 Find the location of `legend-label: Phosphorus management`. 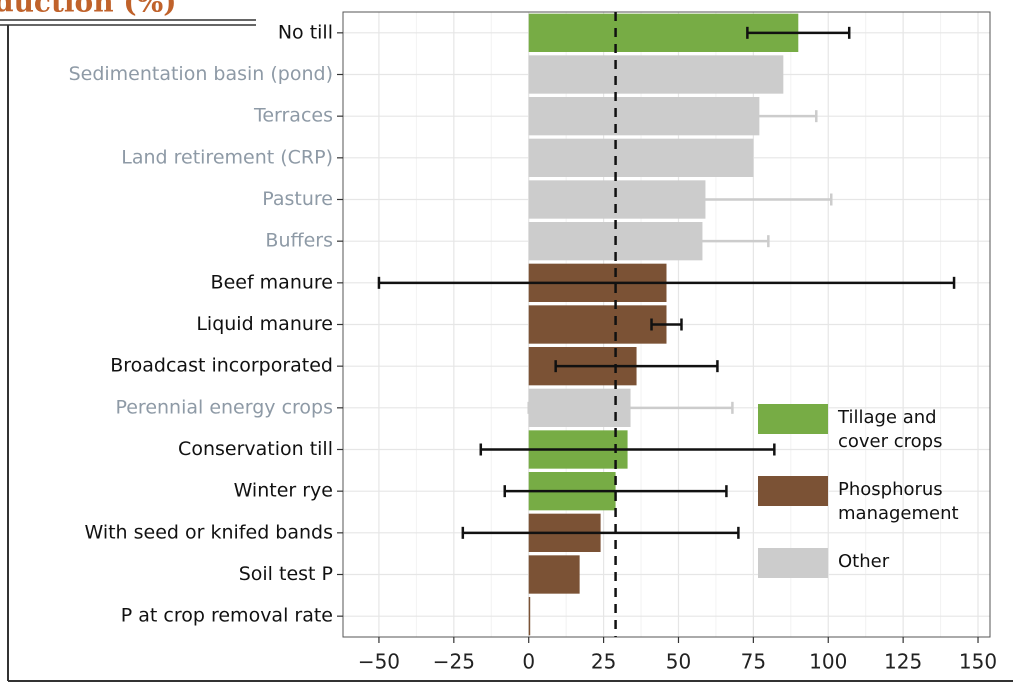

legend-label: Phosphorus management is located at coordinates (898, 501).